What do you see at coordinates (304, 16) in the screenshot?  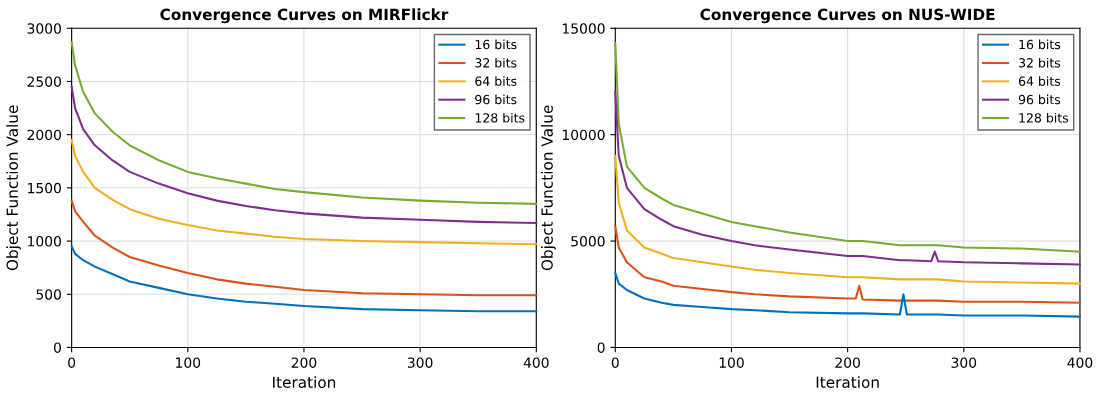 I see `chart-title: Convergence Curves on MIRFlickr` at bounding box center [304, 16].